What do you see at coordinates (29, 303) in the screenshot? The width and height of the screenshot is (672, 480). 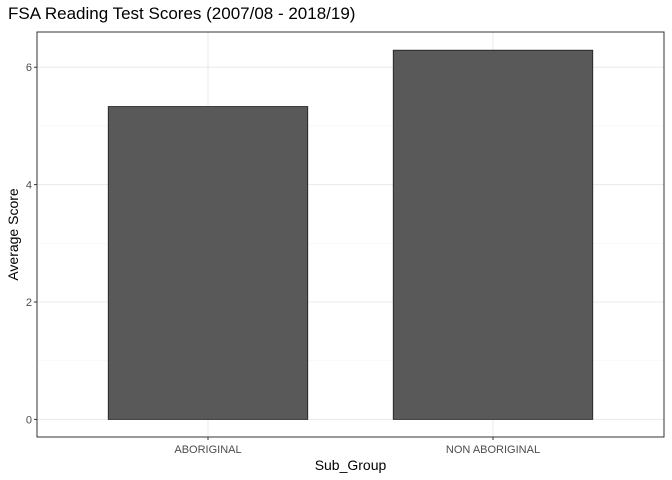 I see `y-tick-label: 2` at bounding box center [29, 303].